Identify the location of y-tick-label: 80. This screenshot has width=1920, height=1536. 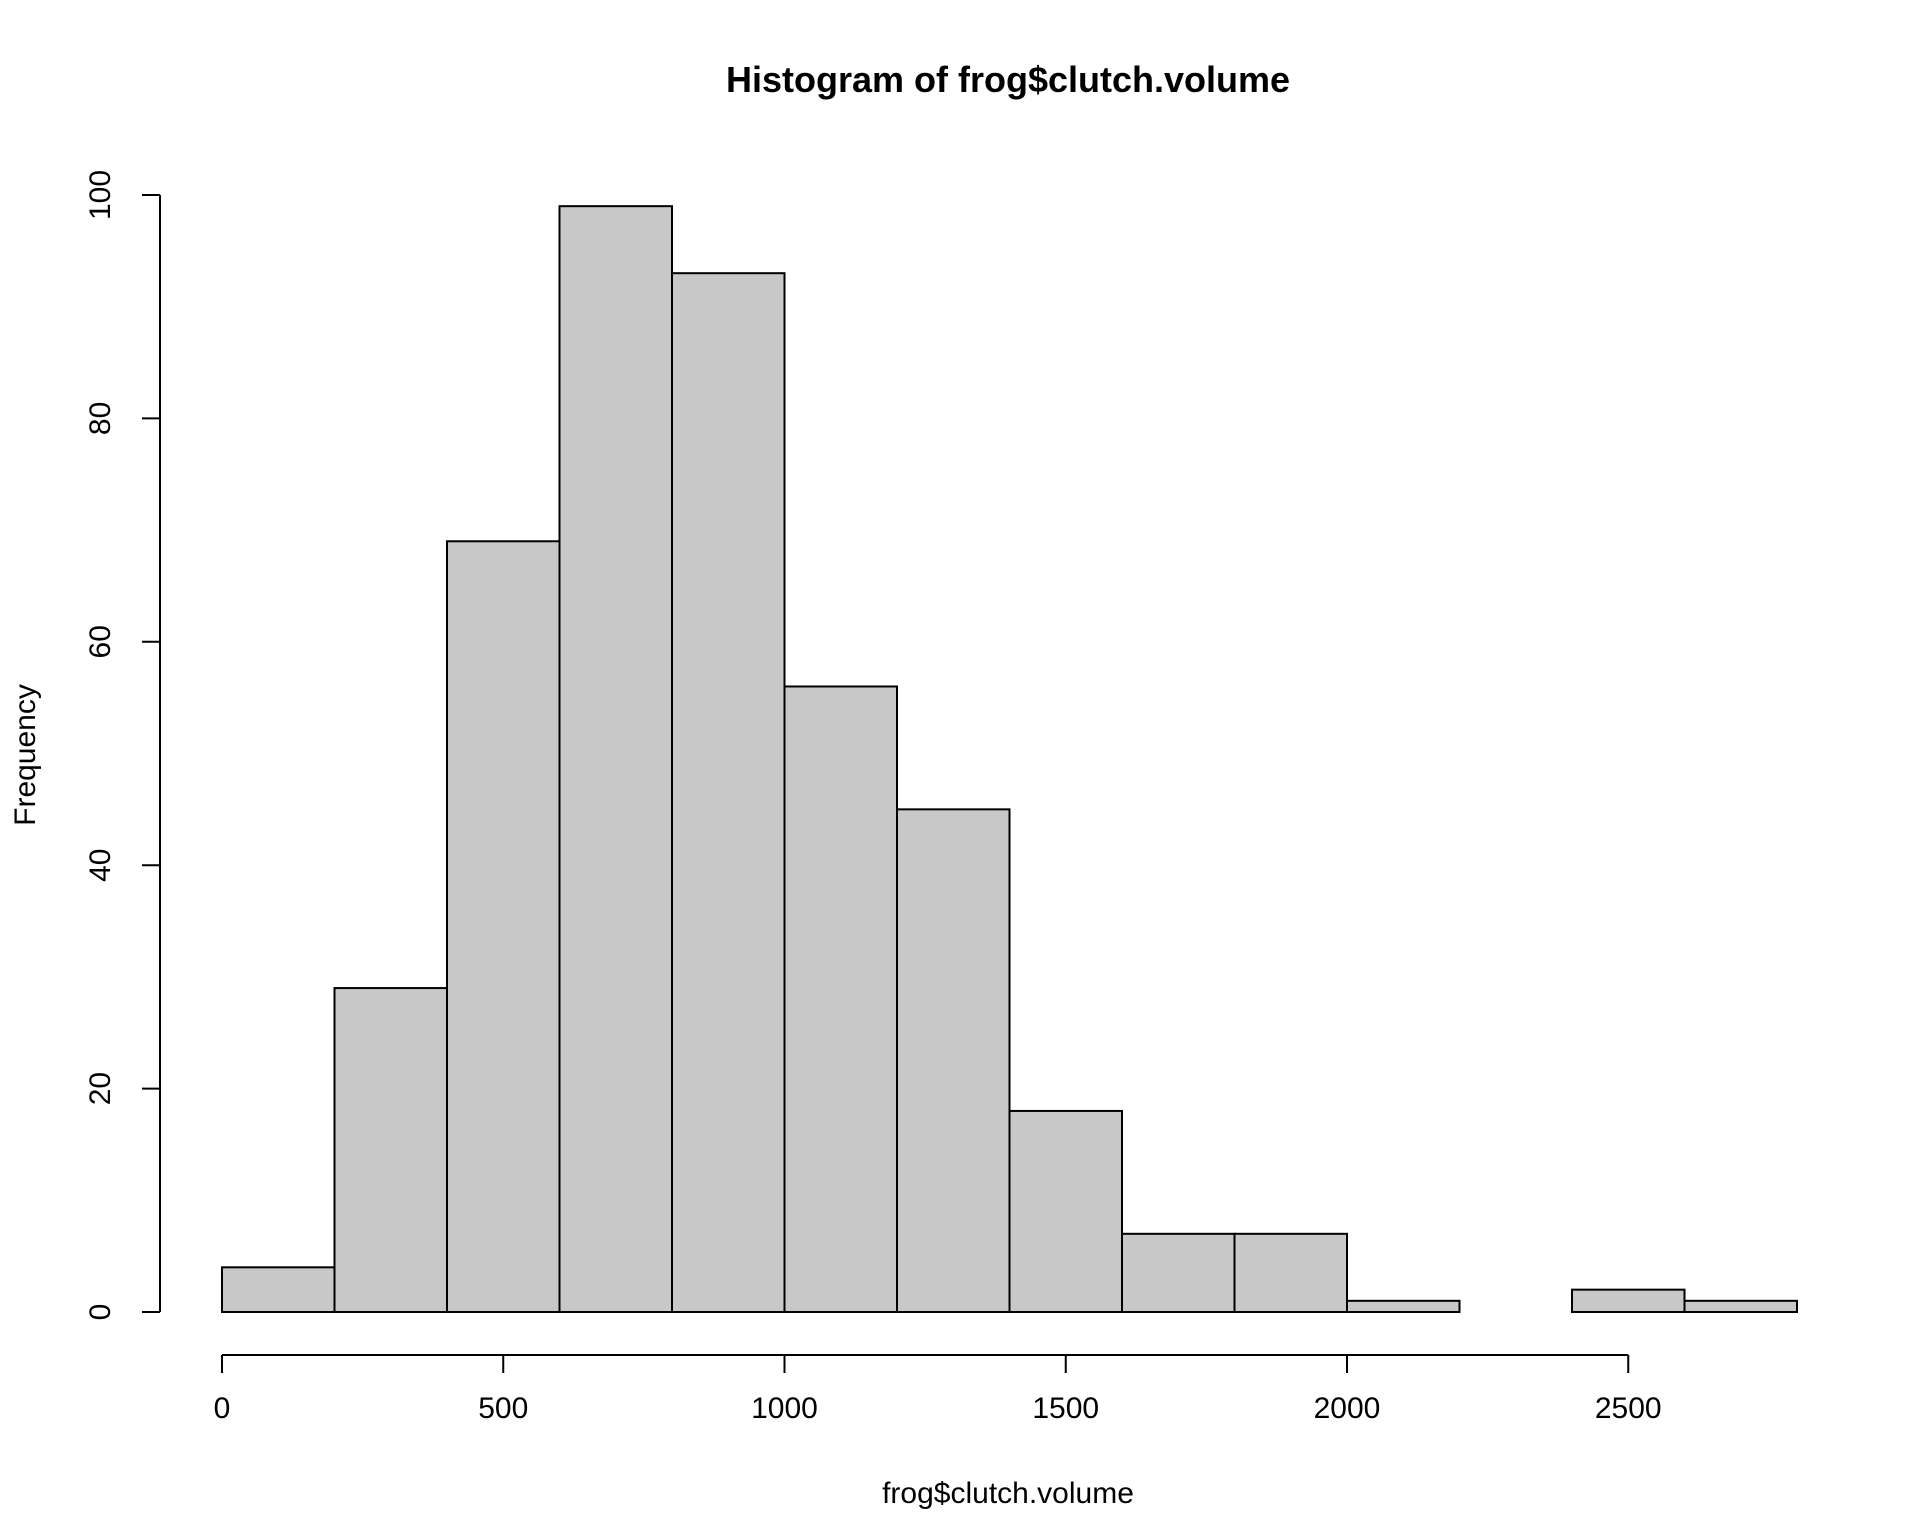
(100, 418).